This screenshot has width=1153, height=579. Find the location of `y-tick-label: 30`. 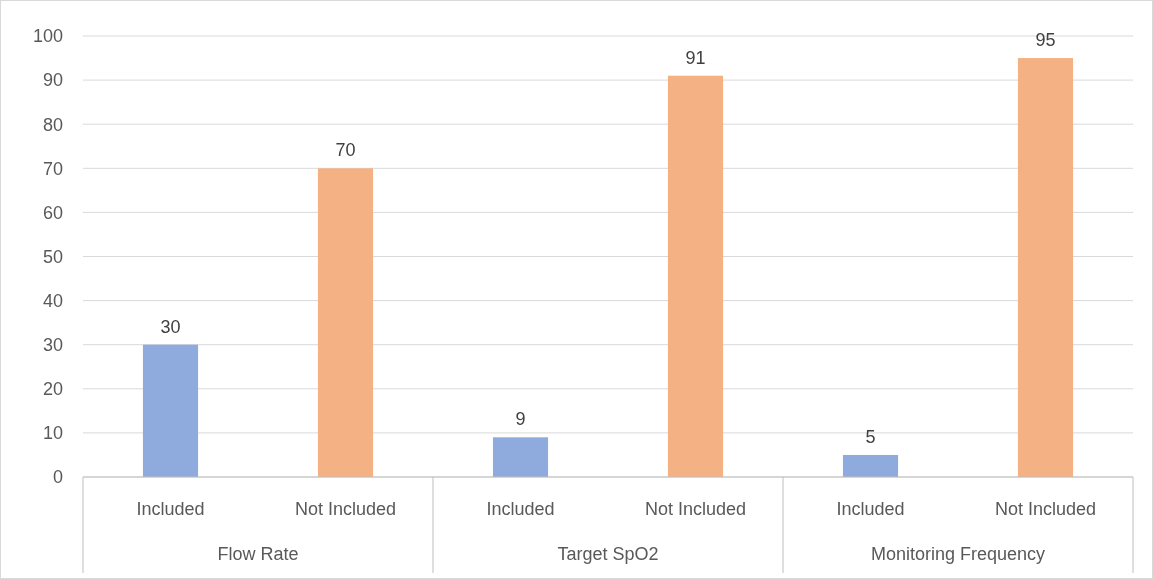

y-tick-label: 30 is located at coordinates (52, 345).